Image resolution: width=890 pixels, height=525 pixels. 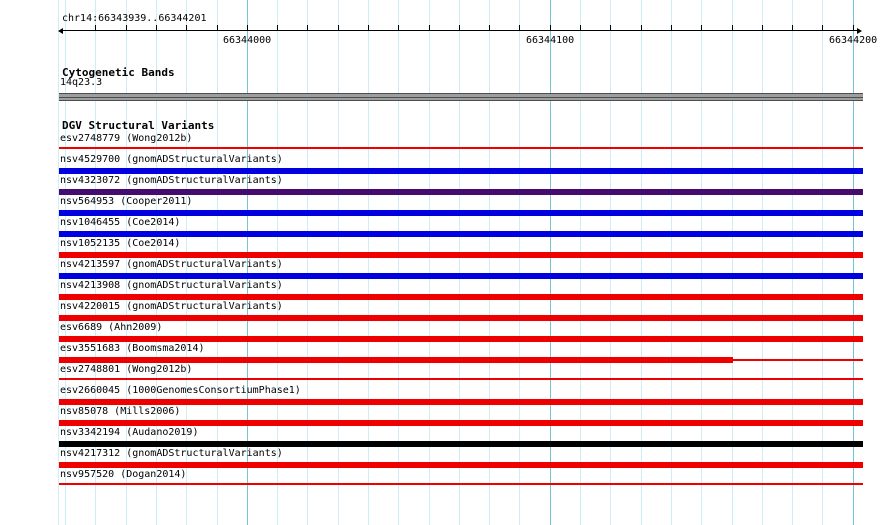 What do you see at coordinates (461, 97) in the screenshot?
I see `cytoband-bar` at bounding box center [461, 97].